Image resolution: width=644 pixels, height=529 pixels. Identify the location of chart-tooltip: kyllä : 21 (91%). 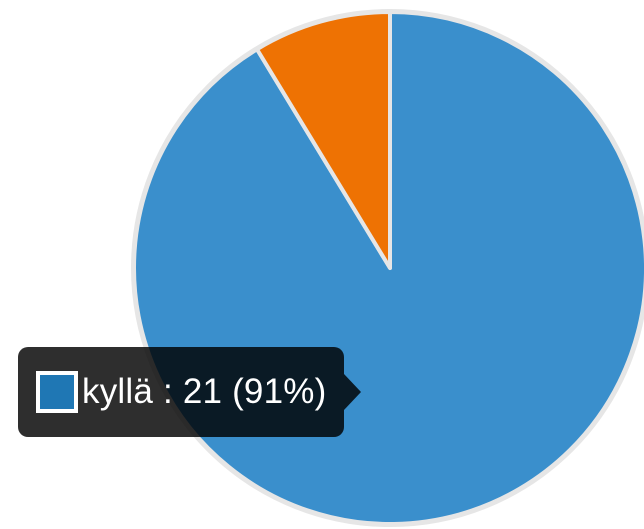
(190, 392).